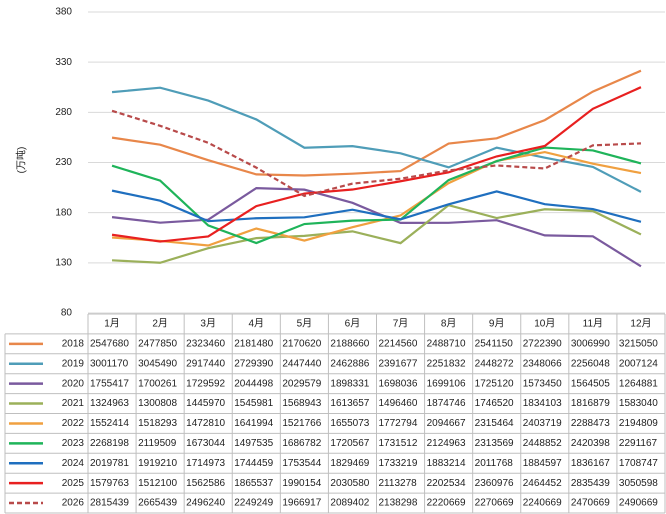 This screenshot has height=514, width=666. Describe the element at coordinates (638, 383) in the screenshot. I see `table-cell: 1264881` at that location.